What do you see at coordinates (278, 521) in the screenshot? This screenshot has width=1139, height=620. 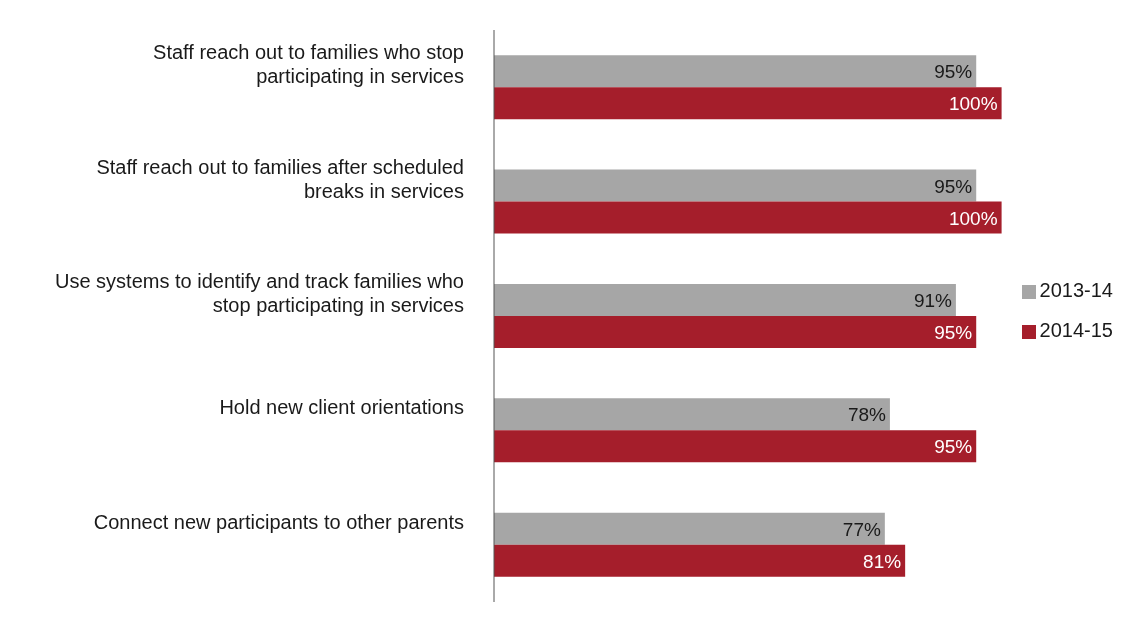 I see `y-tick-label: Connect new participants to other parents` at bounding box center [278, 521].